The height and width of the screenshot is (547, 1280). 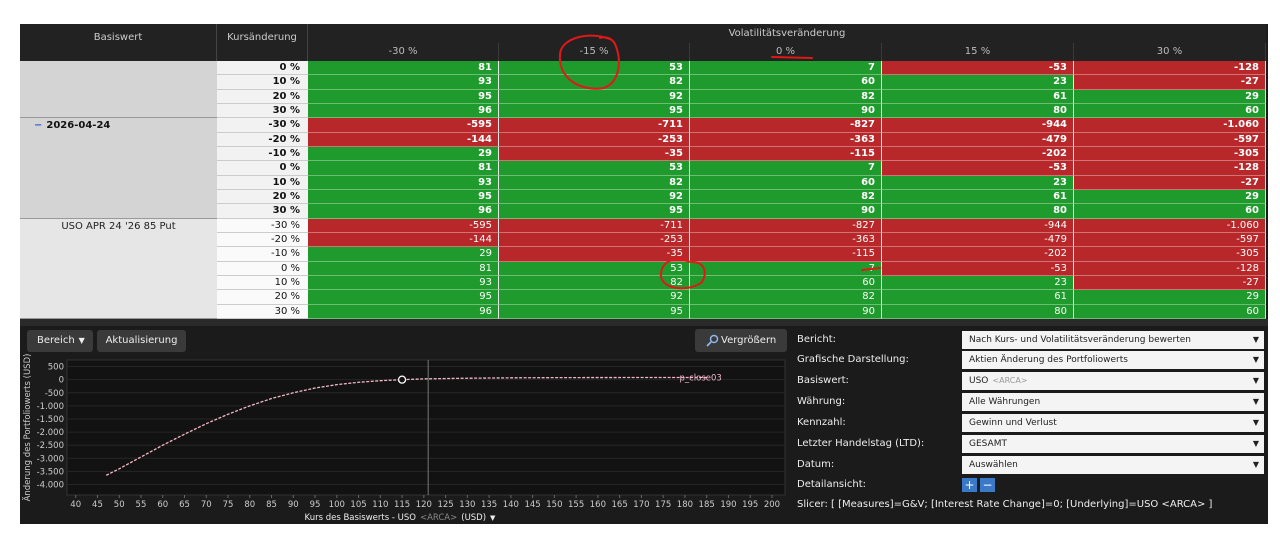 What do you see at coordinates (821, 422) in the screenshot?
I see `setting-label: Kennzahl:` at bounding box center [821, 422].